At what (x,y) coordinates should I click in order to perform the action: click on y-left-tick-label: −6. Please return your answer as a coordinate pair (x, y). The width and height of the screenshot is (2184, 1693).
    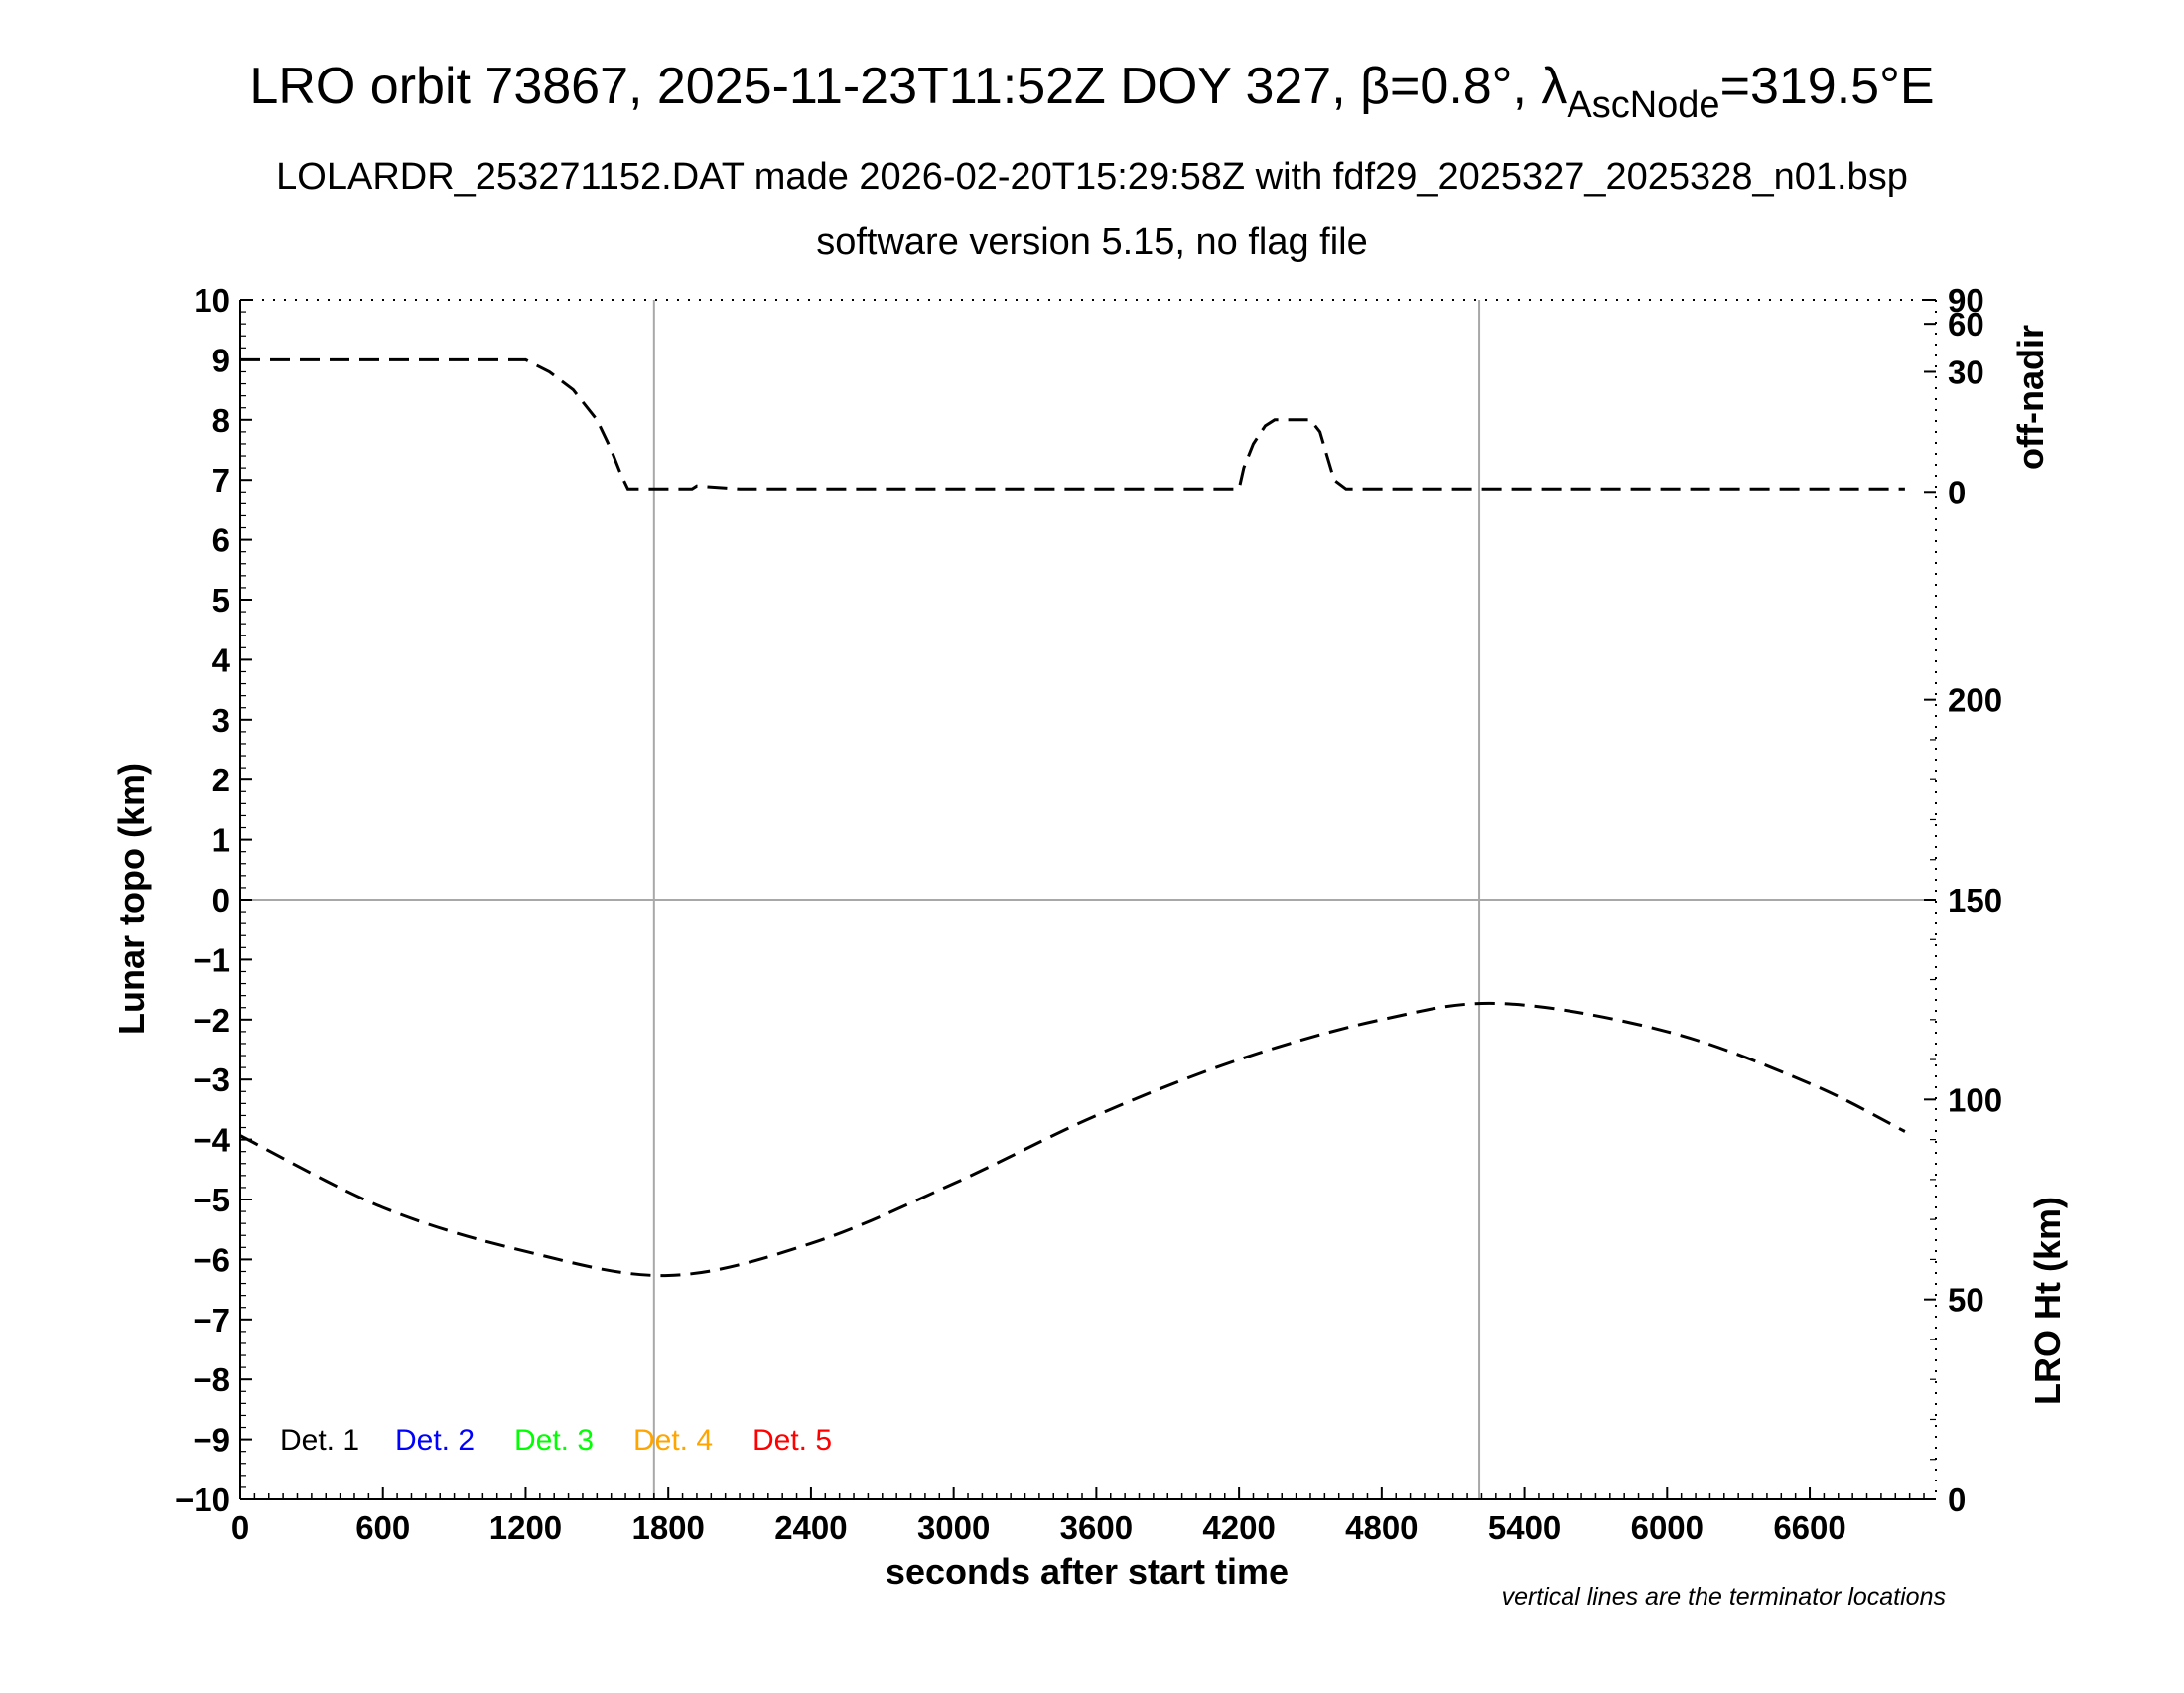
    Looking at the image, I should click on (211, 1259).